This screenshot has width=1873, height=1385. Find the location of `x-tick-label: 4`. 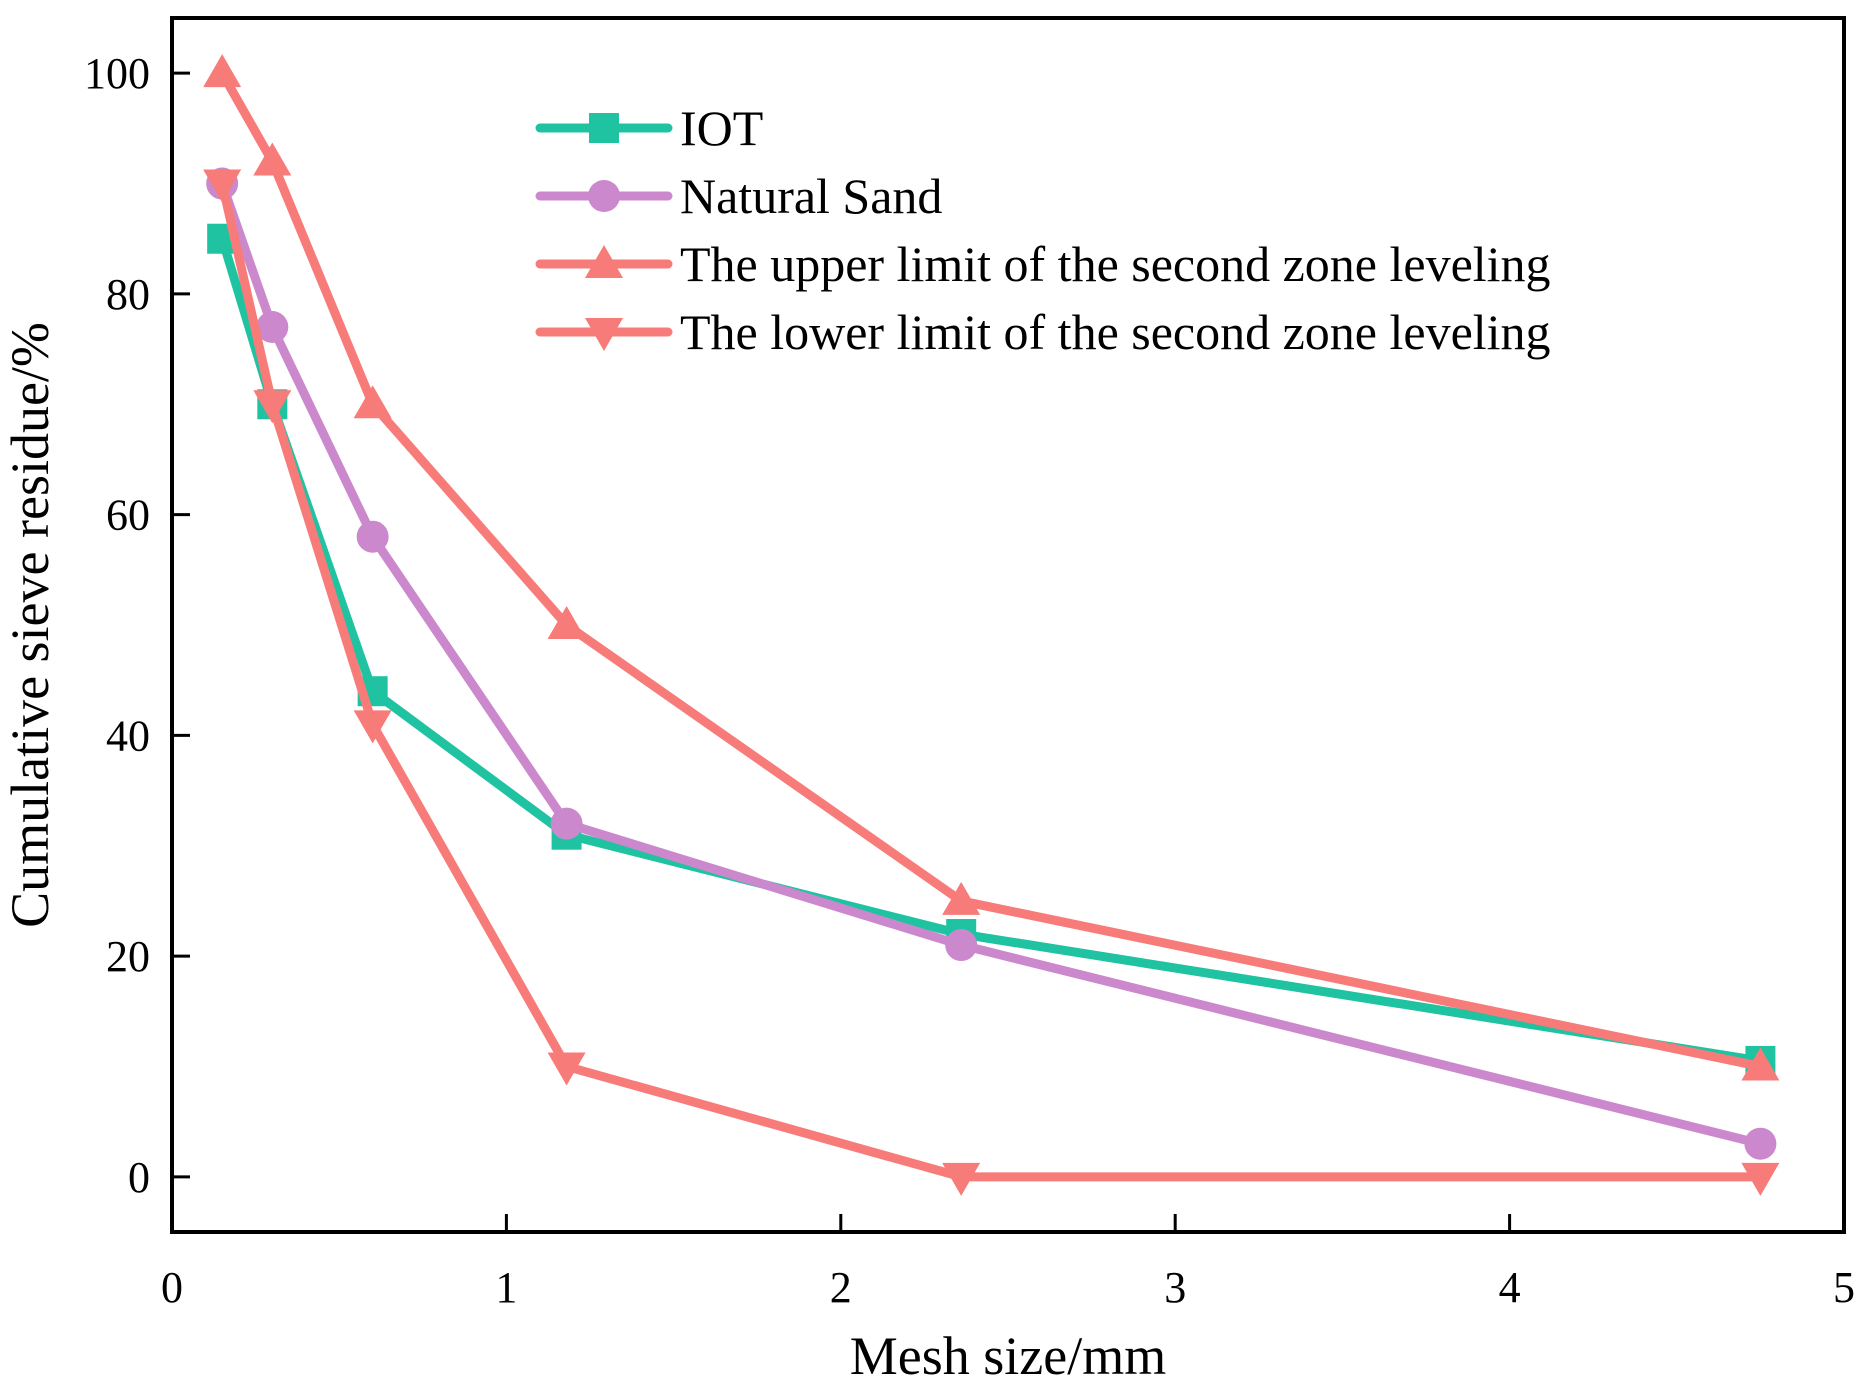

x-tick-label: 4 is located at coordinates (1510, 1287).